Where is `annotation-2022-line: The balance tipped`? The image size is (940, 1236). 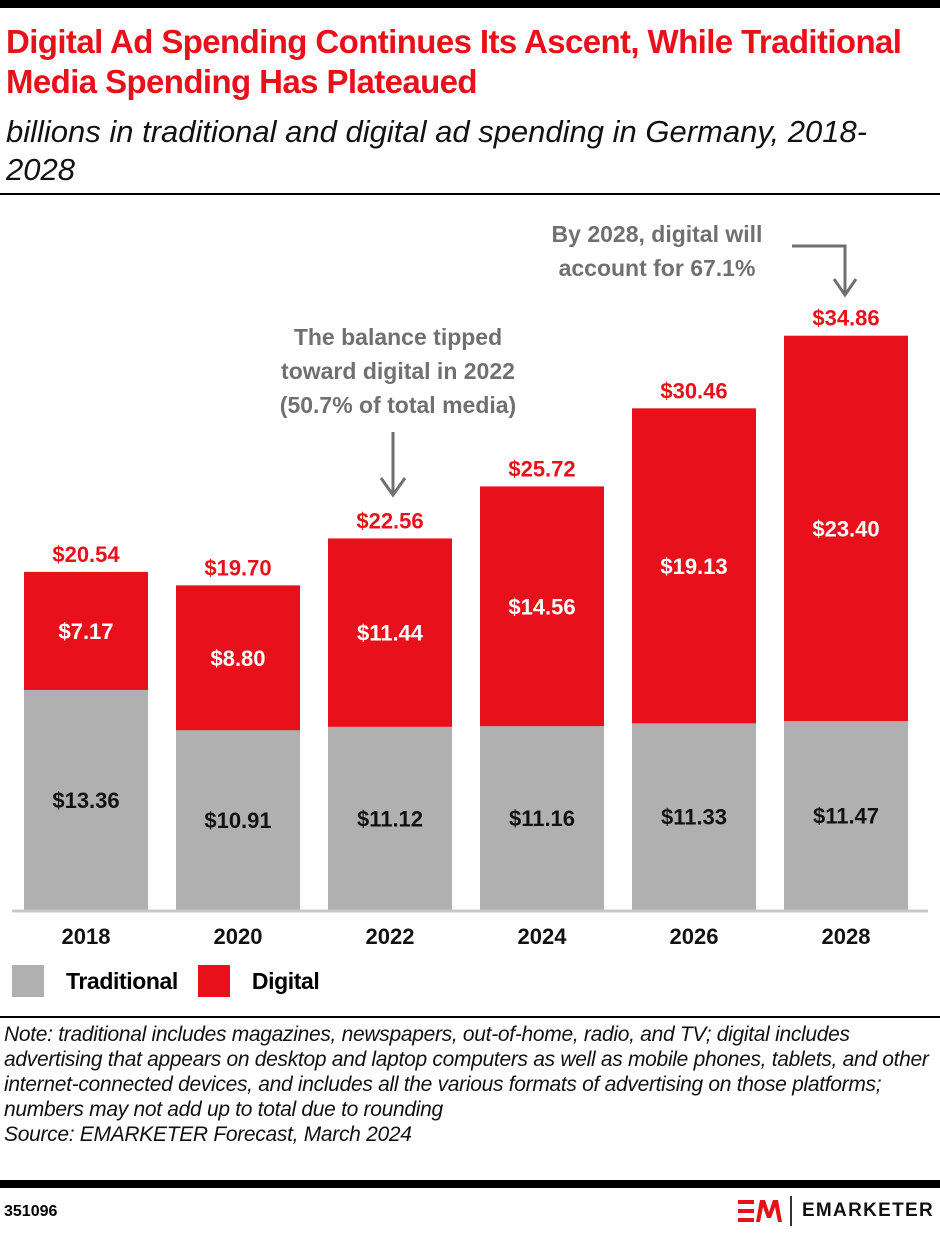 annotation-2022-line: The balance tipped is located at coordinates (398, 337).